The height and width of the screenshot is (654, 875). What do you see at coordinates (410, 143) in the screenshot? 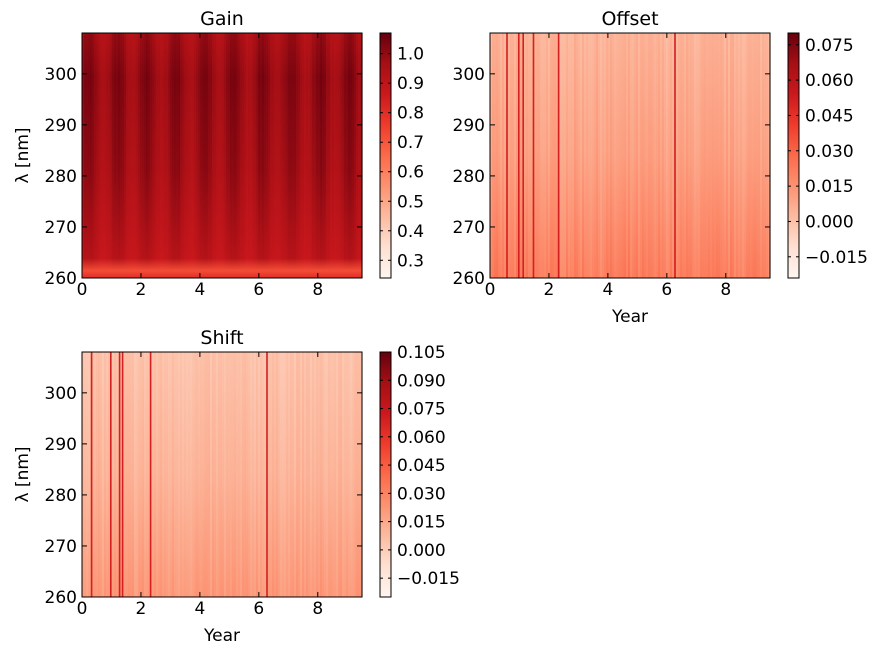
I see `colorbar-tick-label: 0.7` at bounding box center [410, 143].